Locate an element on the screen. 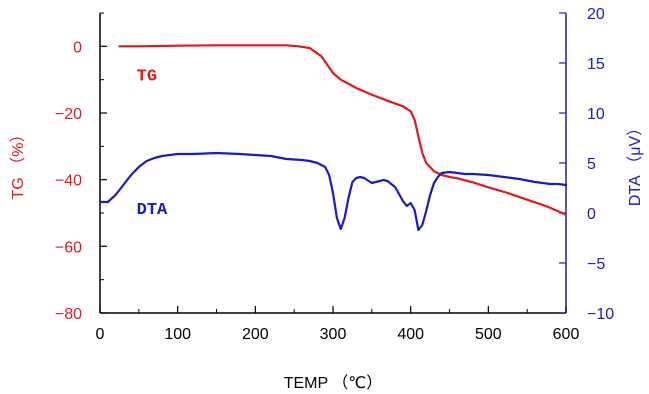  x-tick-label: 300 is located at coordinates (333, 334).